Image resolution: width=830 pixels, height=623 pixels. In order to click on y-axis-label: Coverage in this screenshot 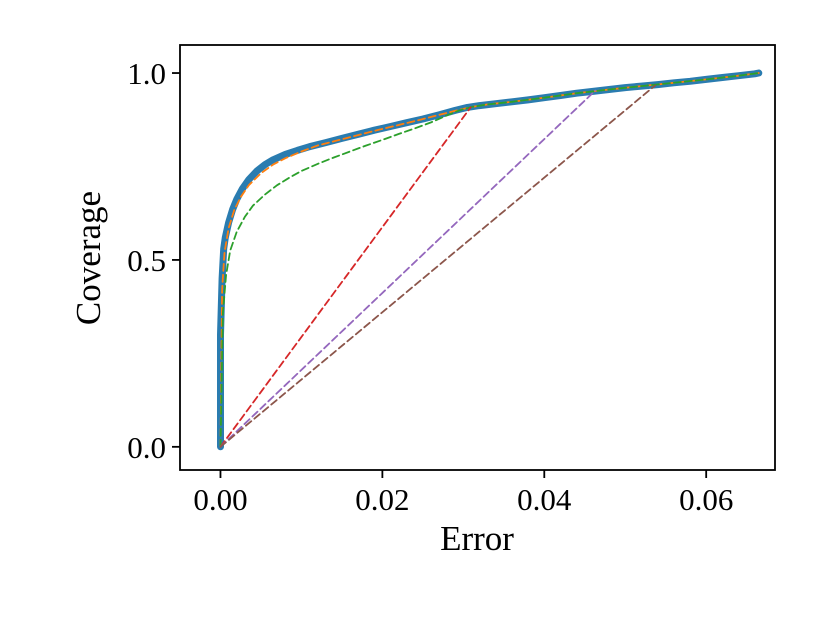, I will do `click(88, 258)`.